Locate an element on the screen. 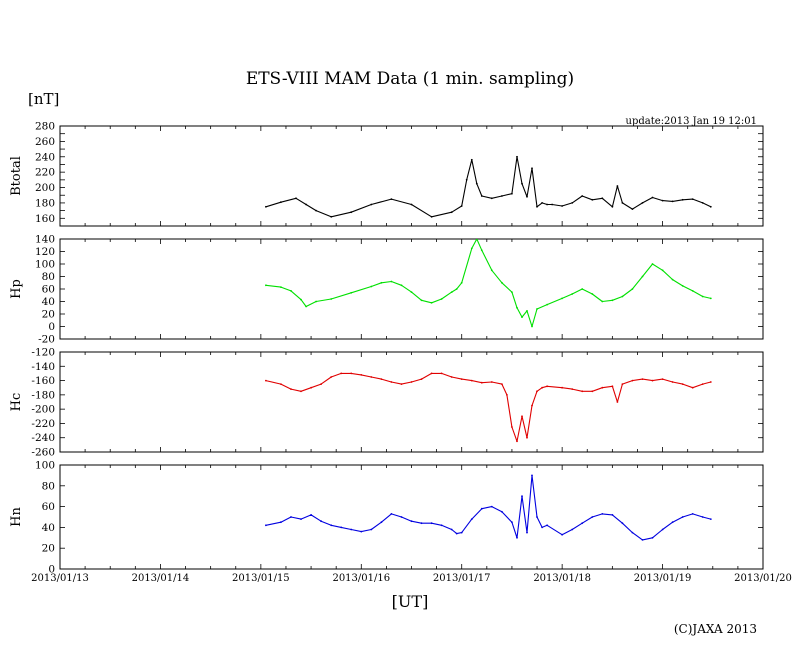 The image size is (810, 655). y-tick-label: 40 is located at coordinates (48, 302).